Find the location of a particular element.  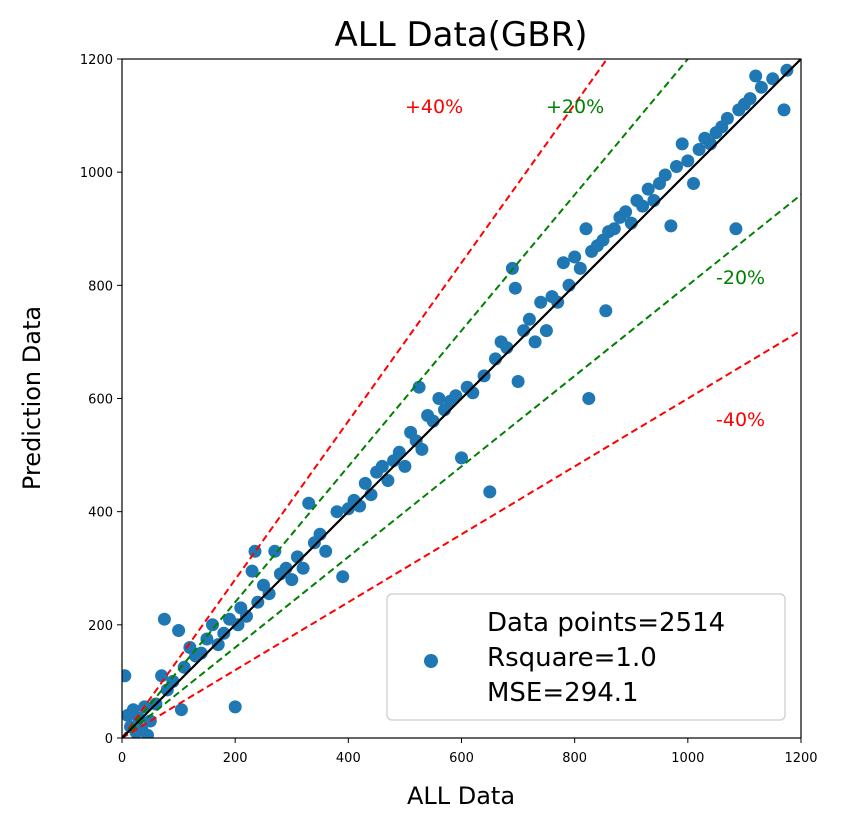

y-tick-label: 600 is located at coordinates (100, 400).